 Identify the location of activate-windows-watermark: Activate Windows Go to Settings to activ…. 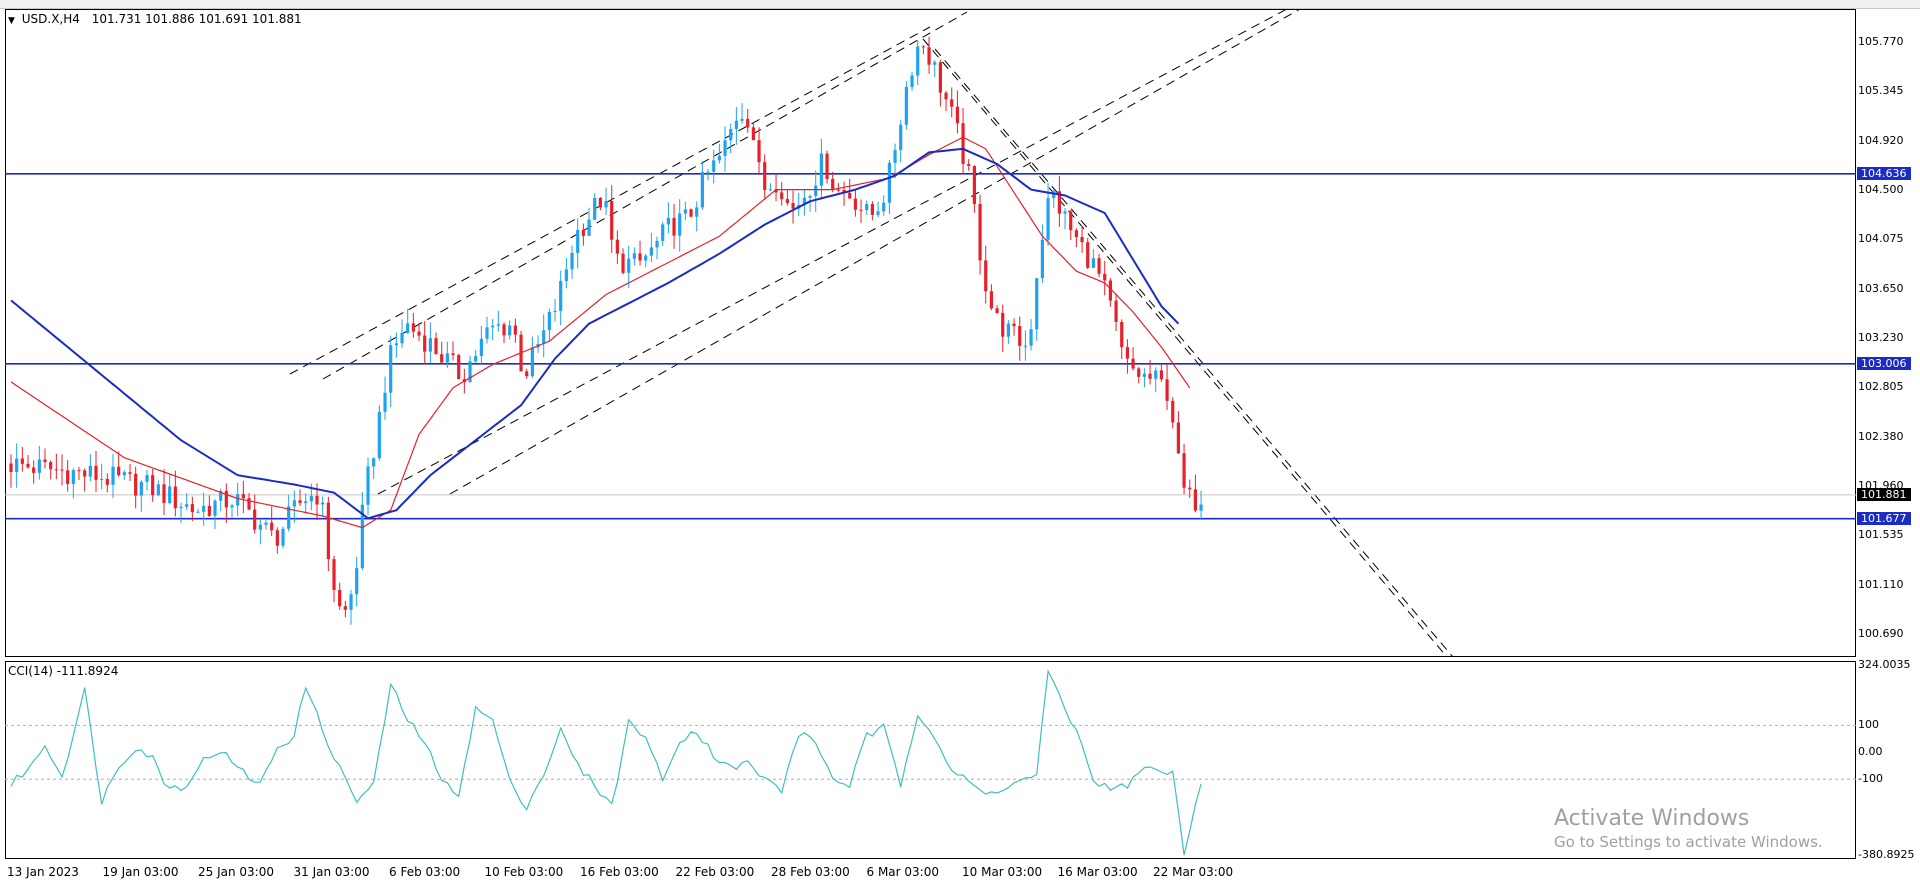
(1688, 828).